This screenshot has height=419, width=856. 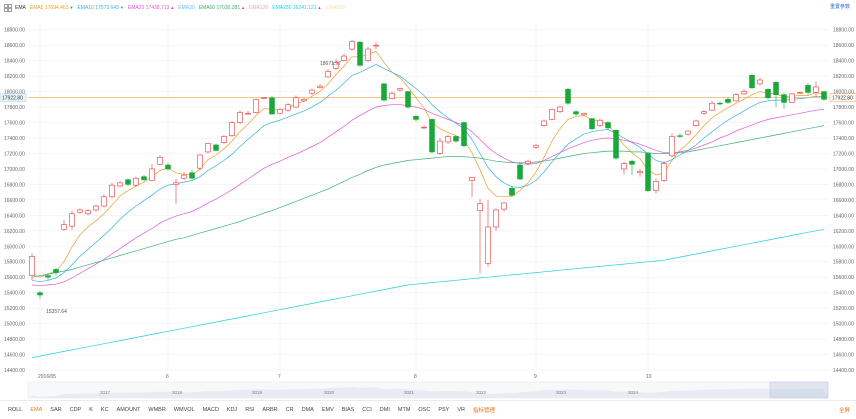 What do you see at coordinates (799, 390) in the screenshot?
I see `navigator-window` at bounding box center [799, 390].